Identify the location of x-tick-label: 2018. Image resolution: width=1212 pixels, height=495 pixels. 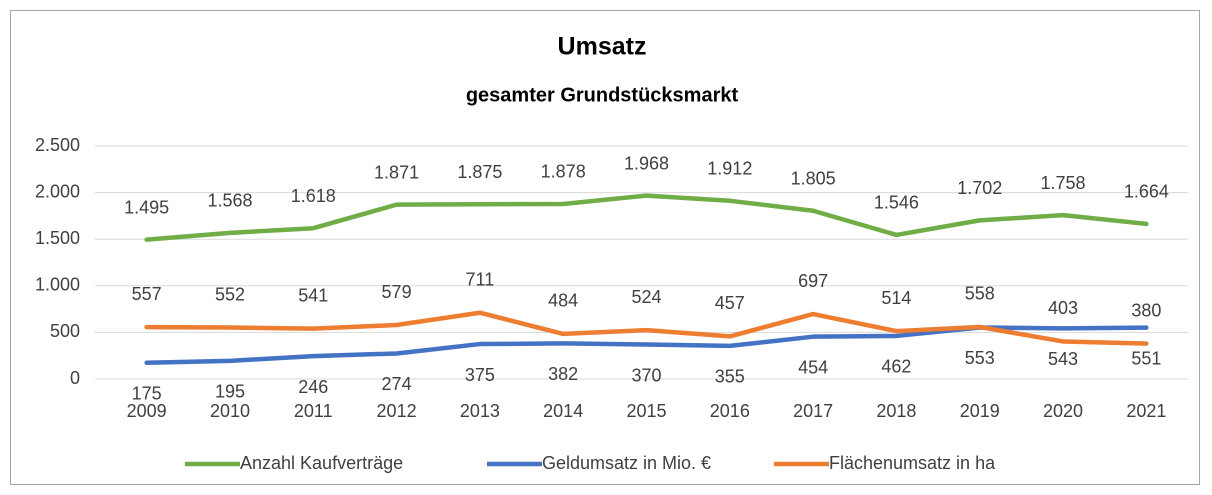
(896, 411).